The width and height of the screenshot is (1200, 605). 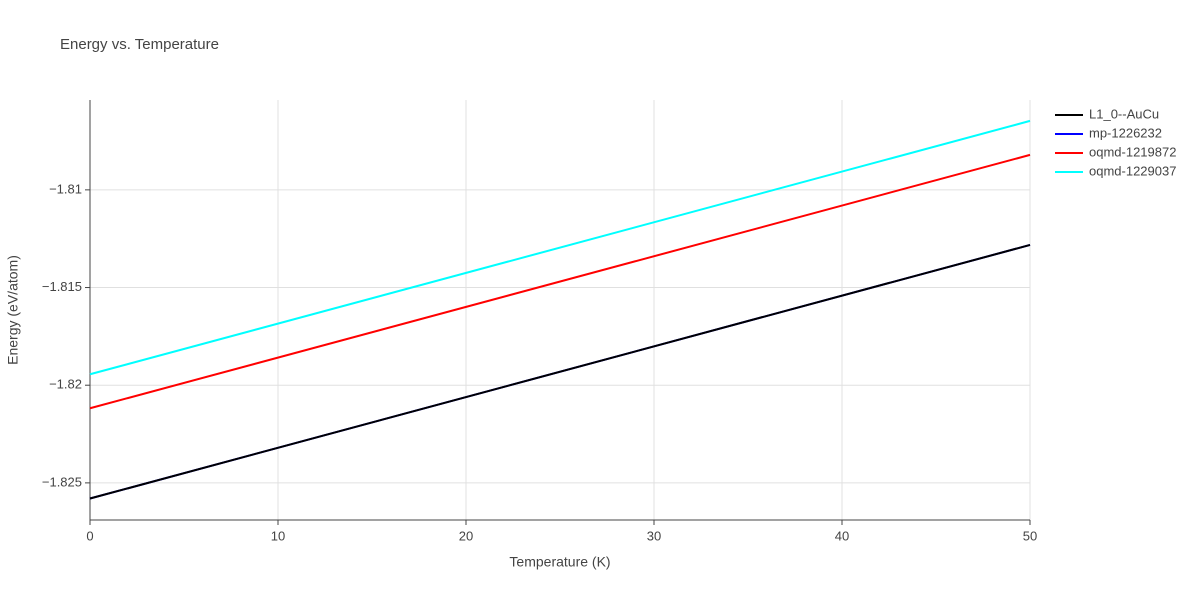 I want to click on legend-label: oqmd-1229037, so click(x=1132, y=170).